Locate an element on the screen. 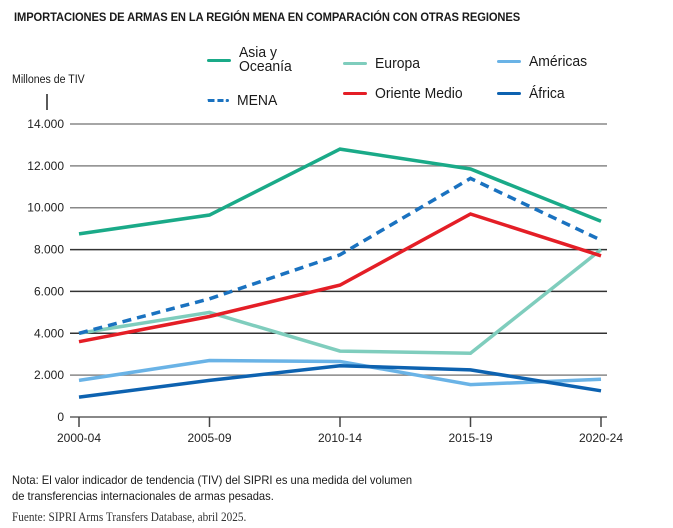  legend-item-americas: Américas is located at coordinates (544, 61).